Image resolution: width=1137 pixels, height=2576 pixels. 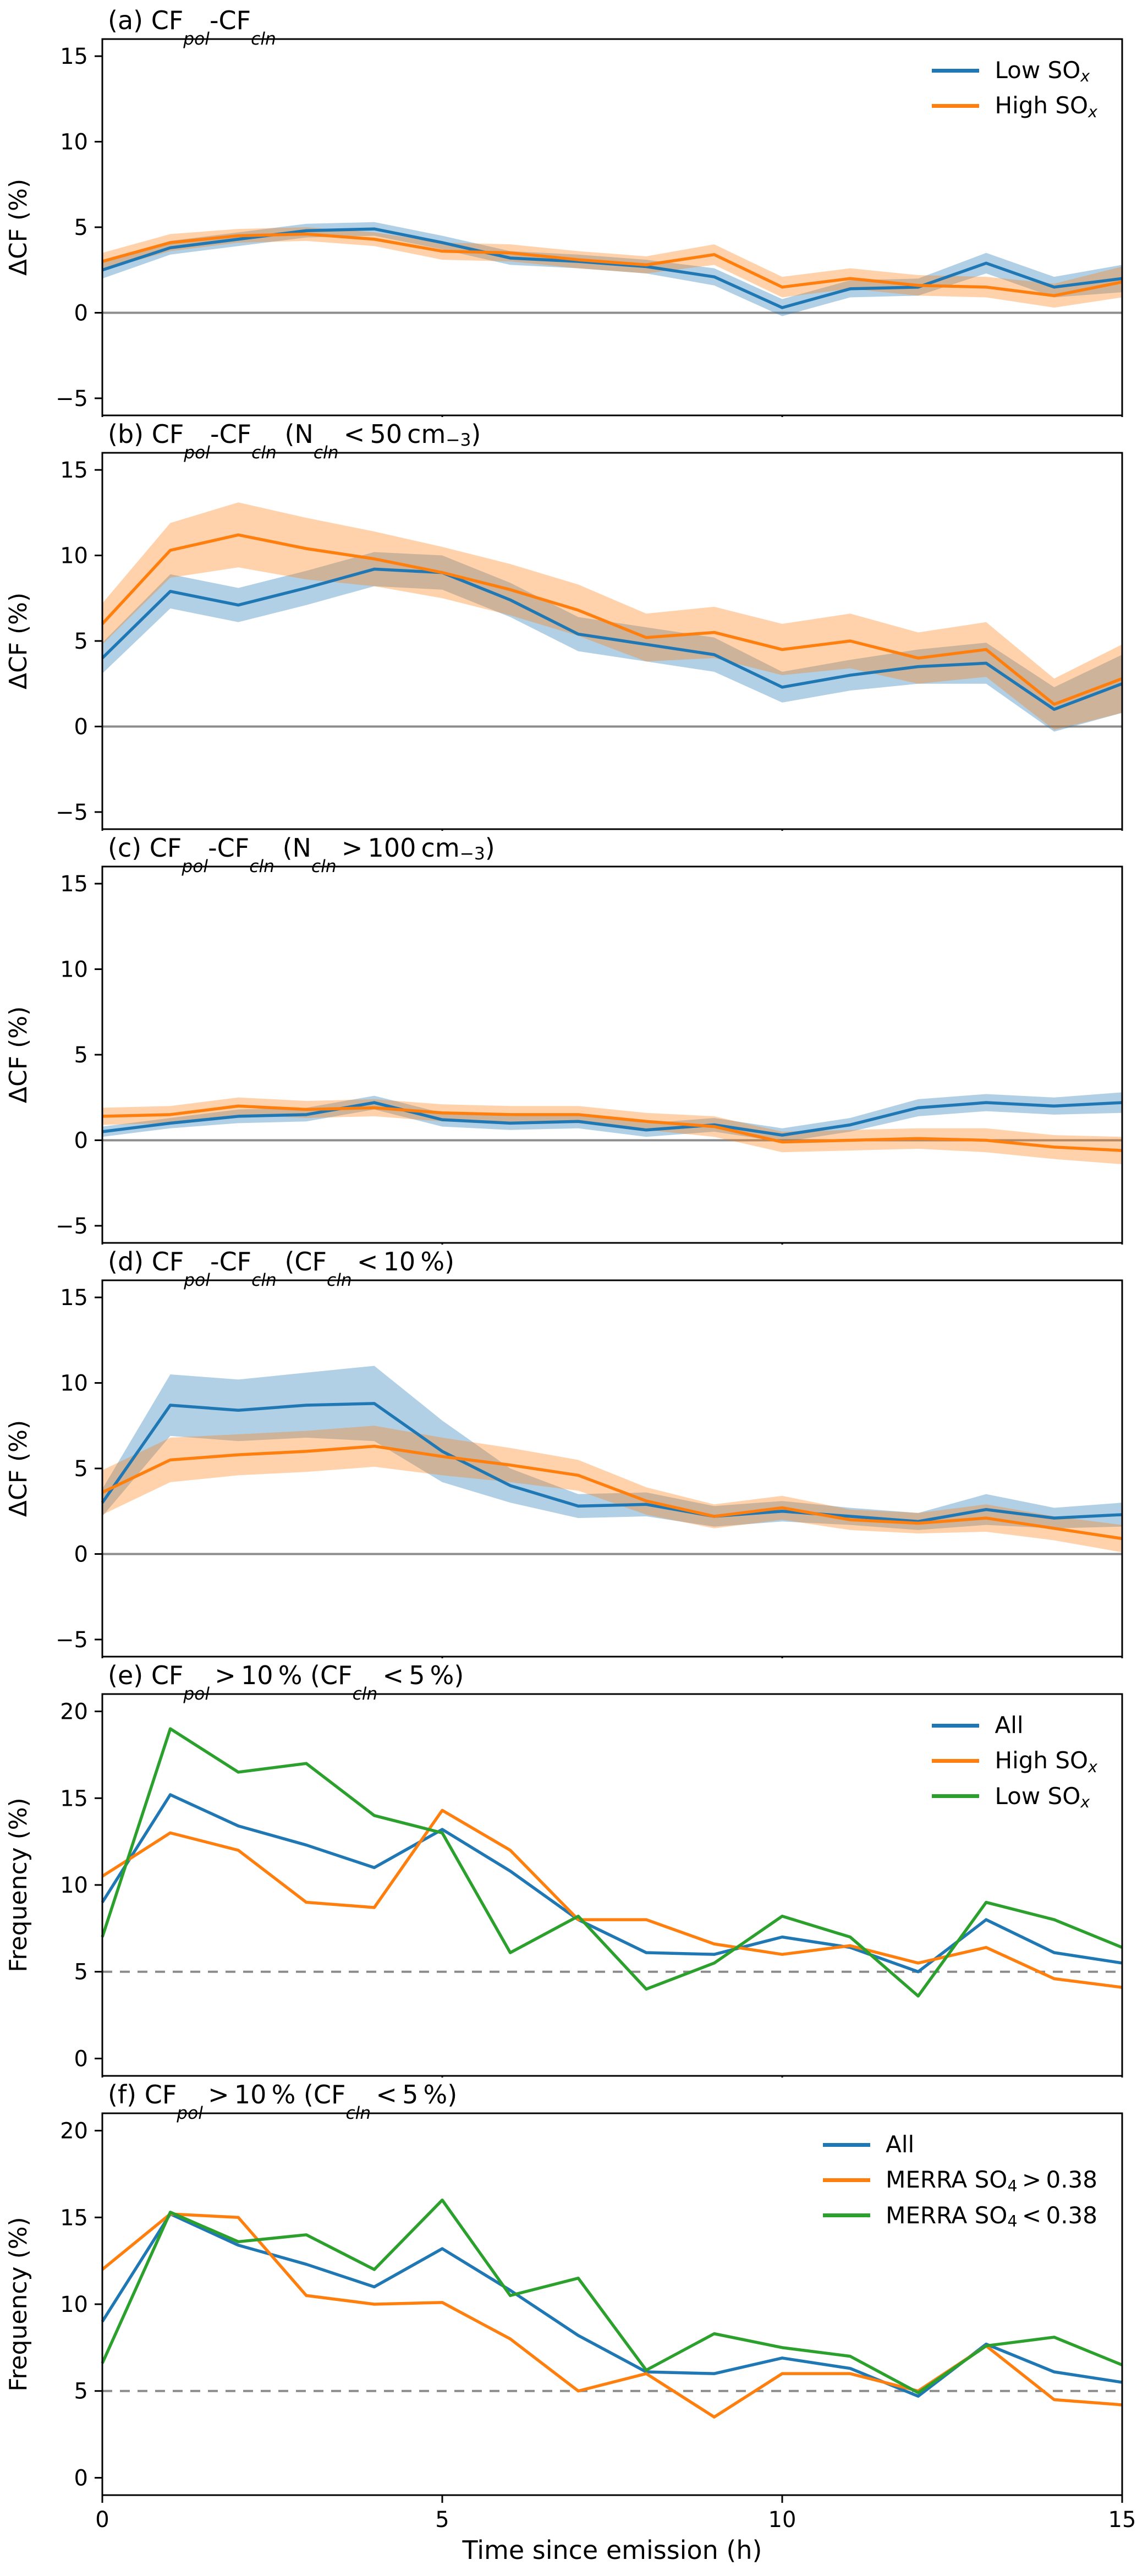 What do you see at coordinates (1014, 88) in the screenshot?
I see `legend: Low SOx High SOx` at bounding box center [1014, 88].